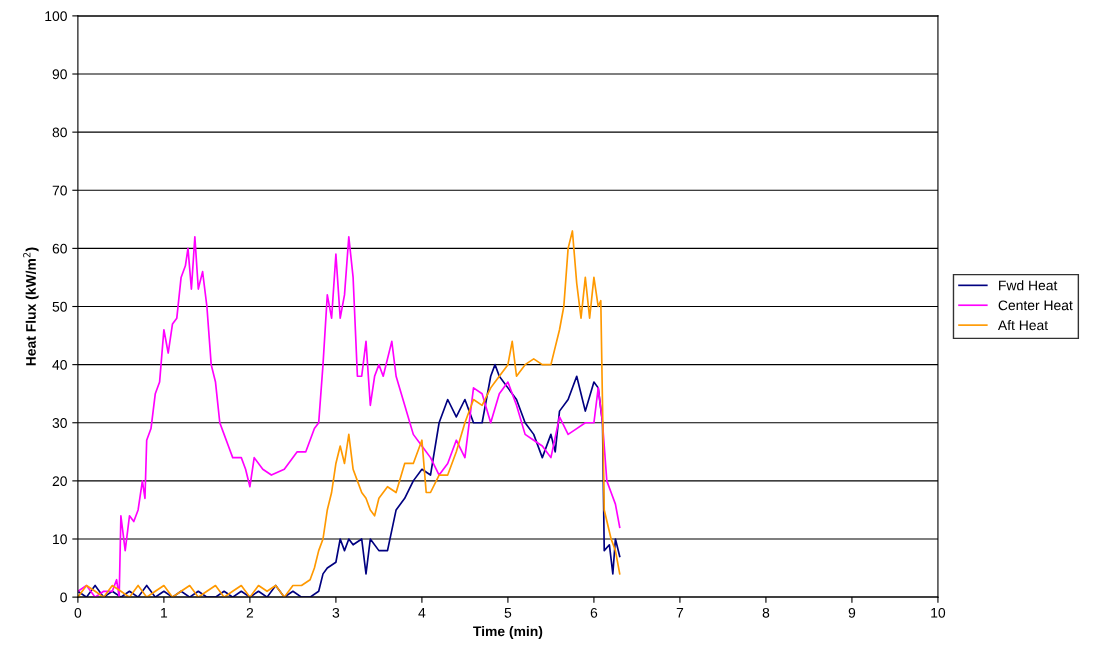 This screenshot has width=1097, height=662. I want to click on y-tick-label: 10, so click(60, 539).